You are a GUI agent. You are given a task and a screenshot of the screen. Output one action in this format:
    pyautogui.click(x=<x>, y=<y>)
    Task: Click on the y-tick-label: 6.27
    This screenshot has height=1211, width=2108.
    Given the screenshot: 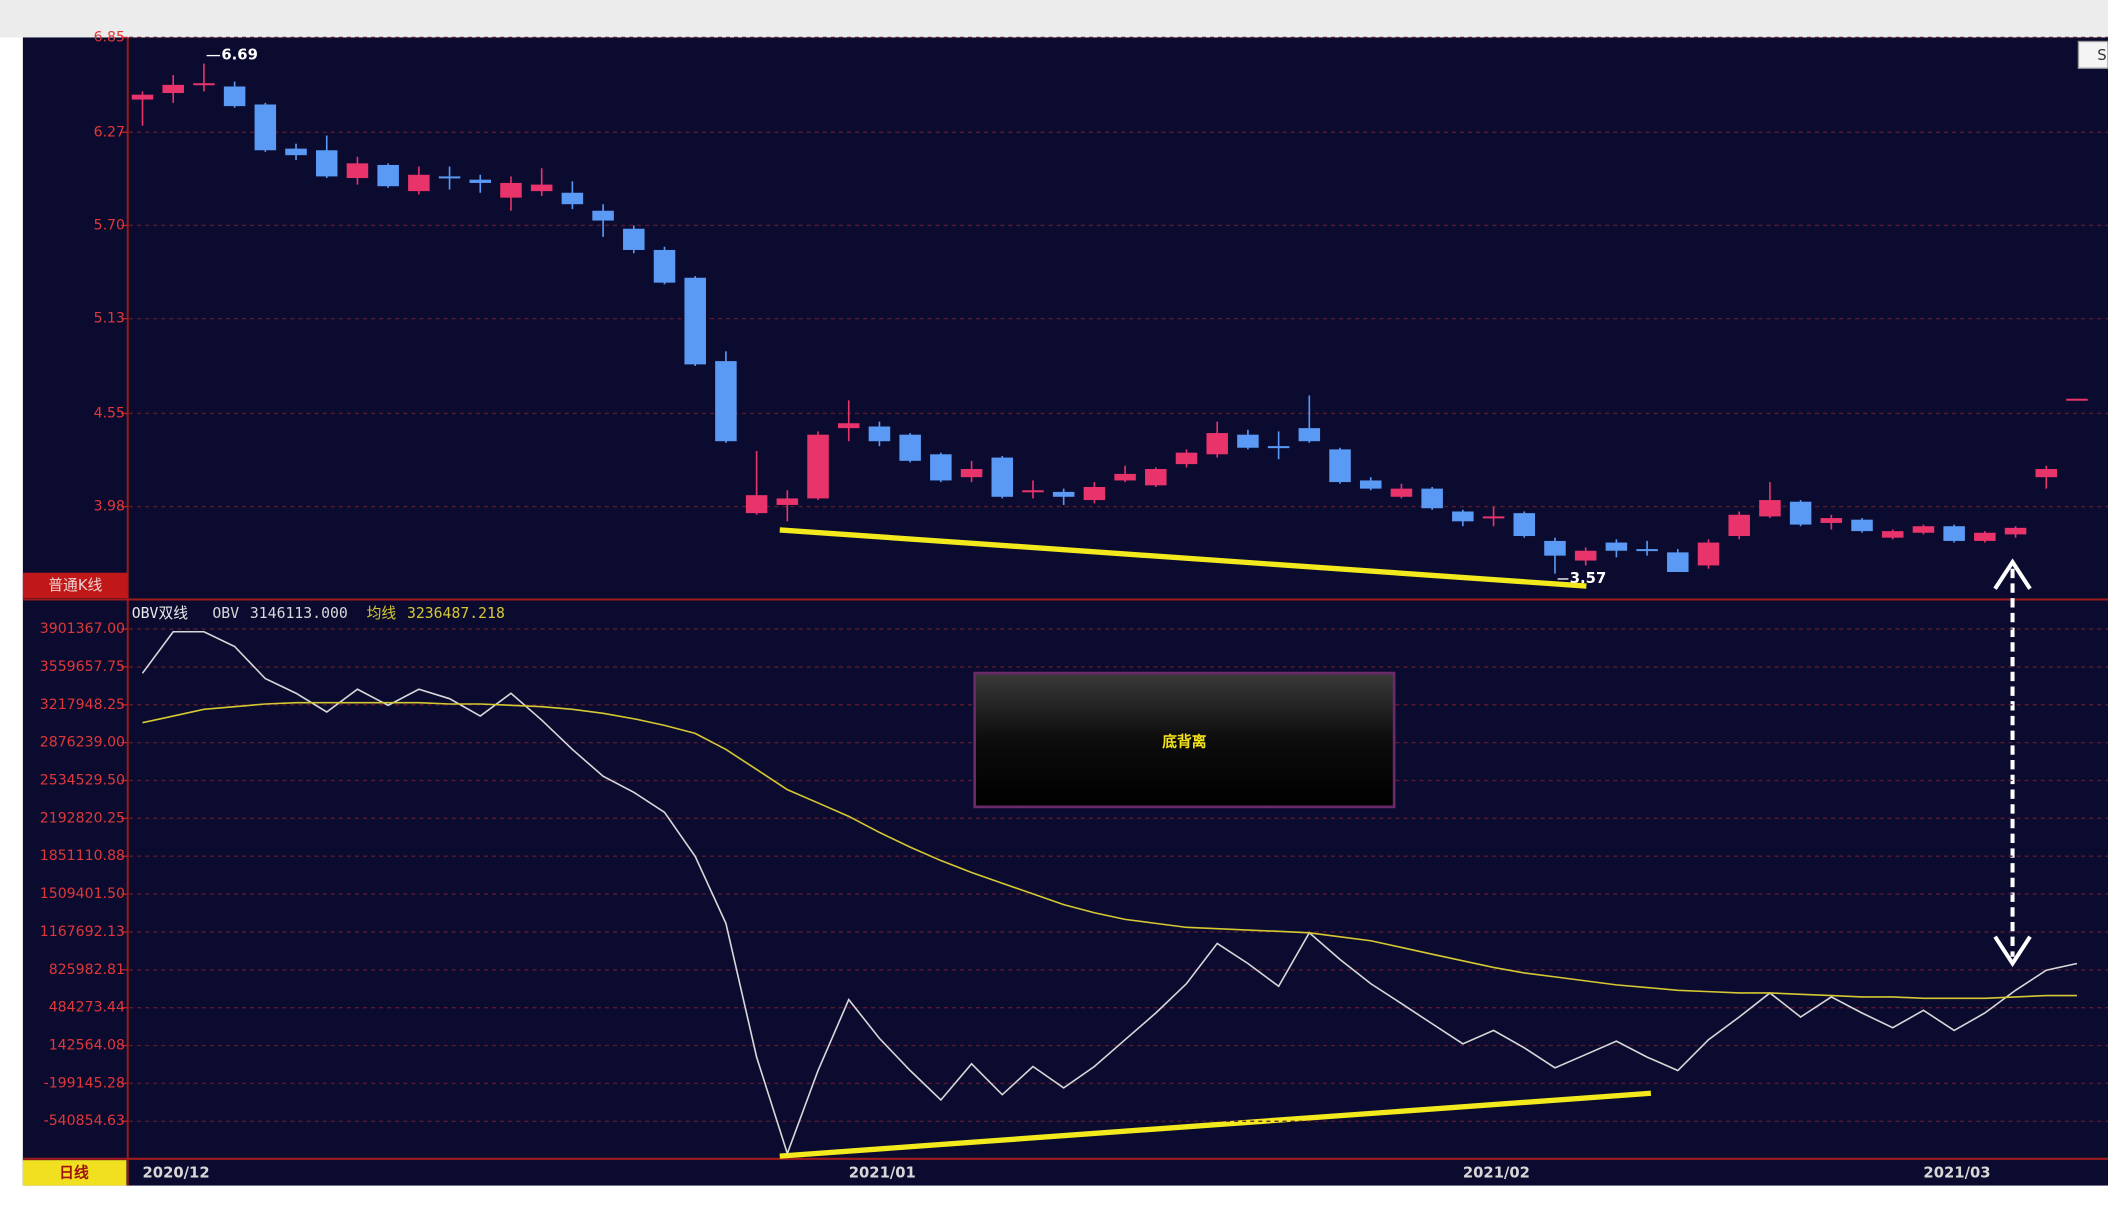 What is the action you would take?
    pyautogui.click(x=109, y=132)
    